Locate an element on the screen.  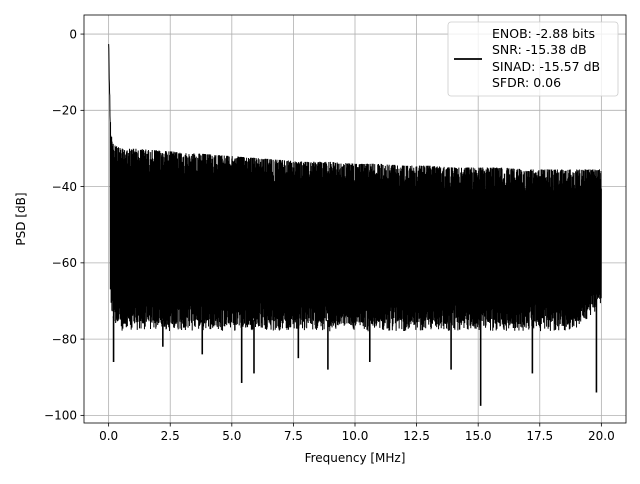
x-tick-label: 15.0 is located at coordinates (478, 436).